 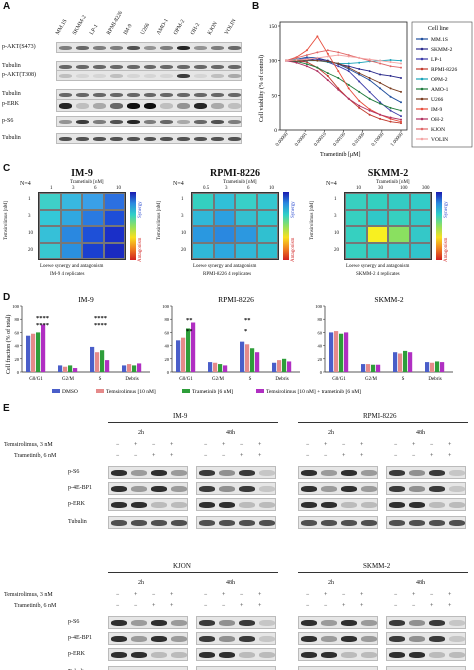 What do you see at coordinates (437, 120) in the screenshot?
I see `panel-b-legend-entry: OH-2` at bounding box center [437, 120].